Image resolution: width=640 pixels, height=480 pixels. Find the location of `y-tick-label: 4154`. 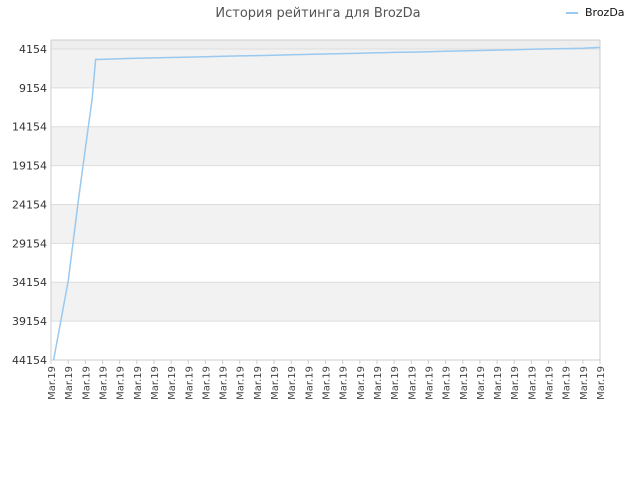

y-tick-label: 4154 is located at coordinates (33, 49).